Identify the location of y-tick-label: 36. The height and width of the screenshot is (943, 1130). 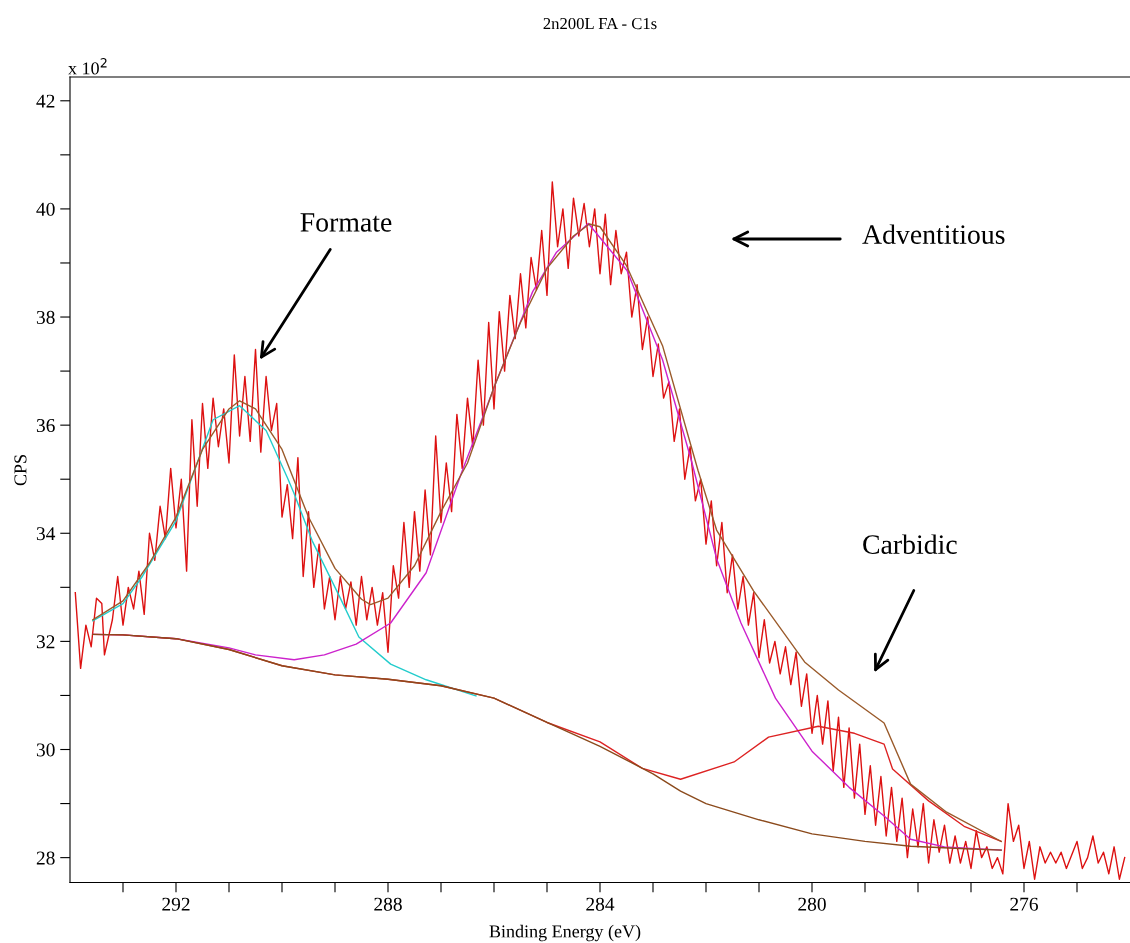
(45, 426).